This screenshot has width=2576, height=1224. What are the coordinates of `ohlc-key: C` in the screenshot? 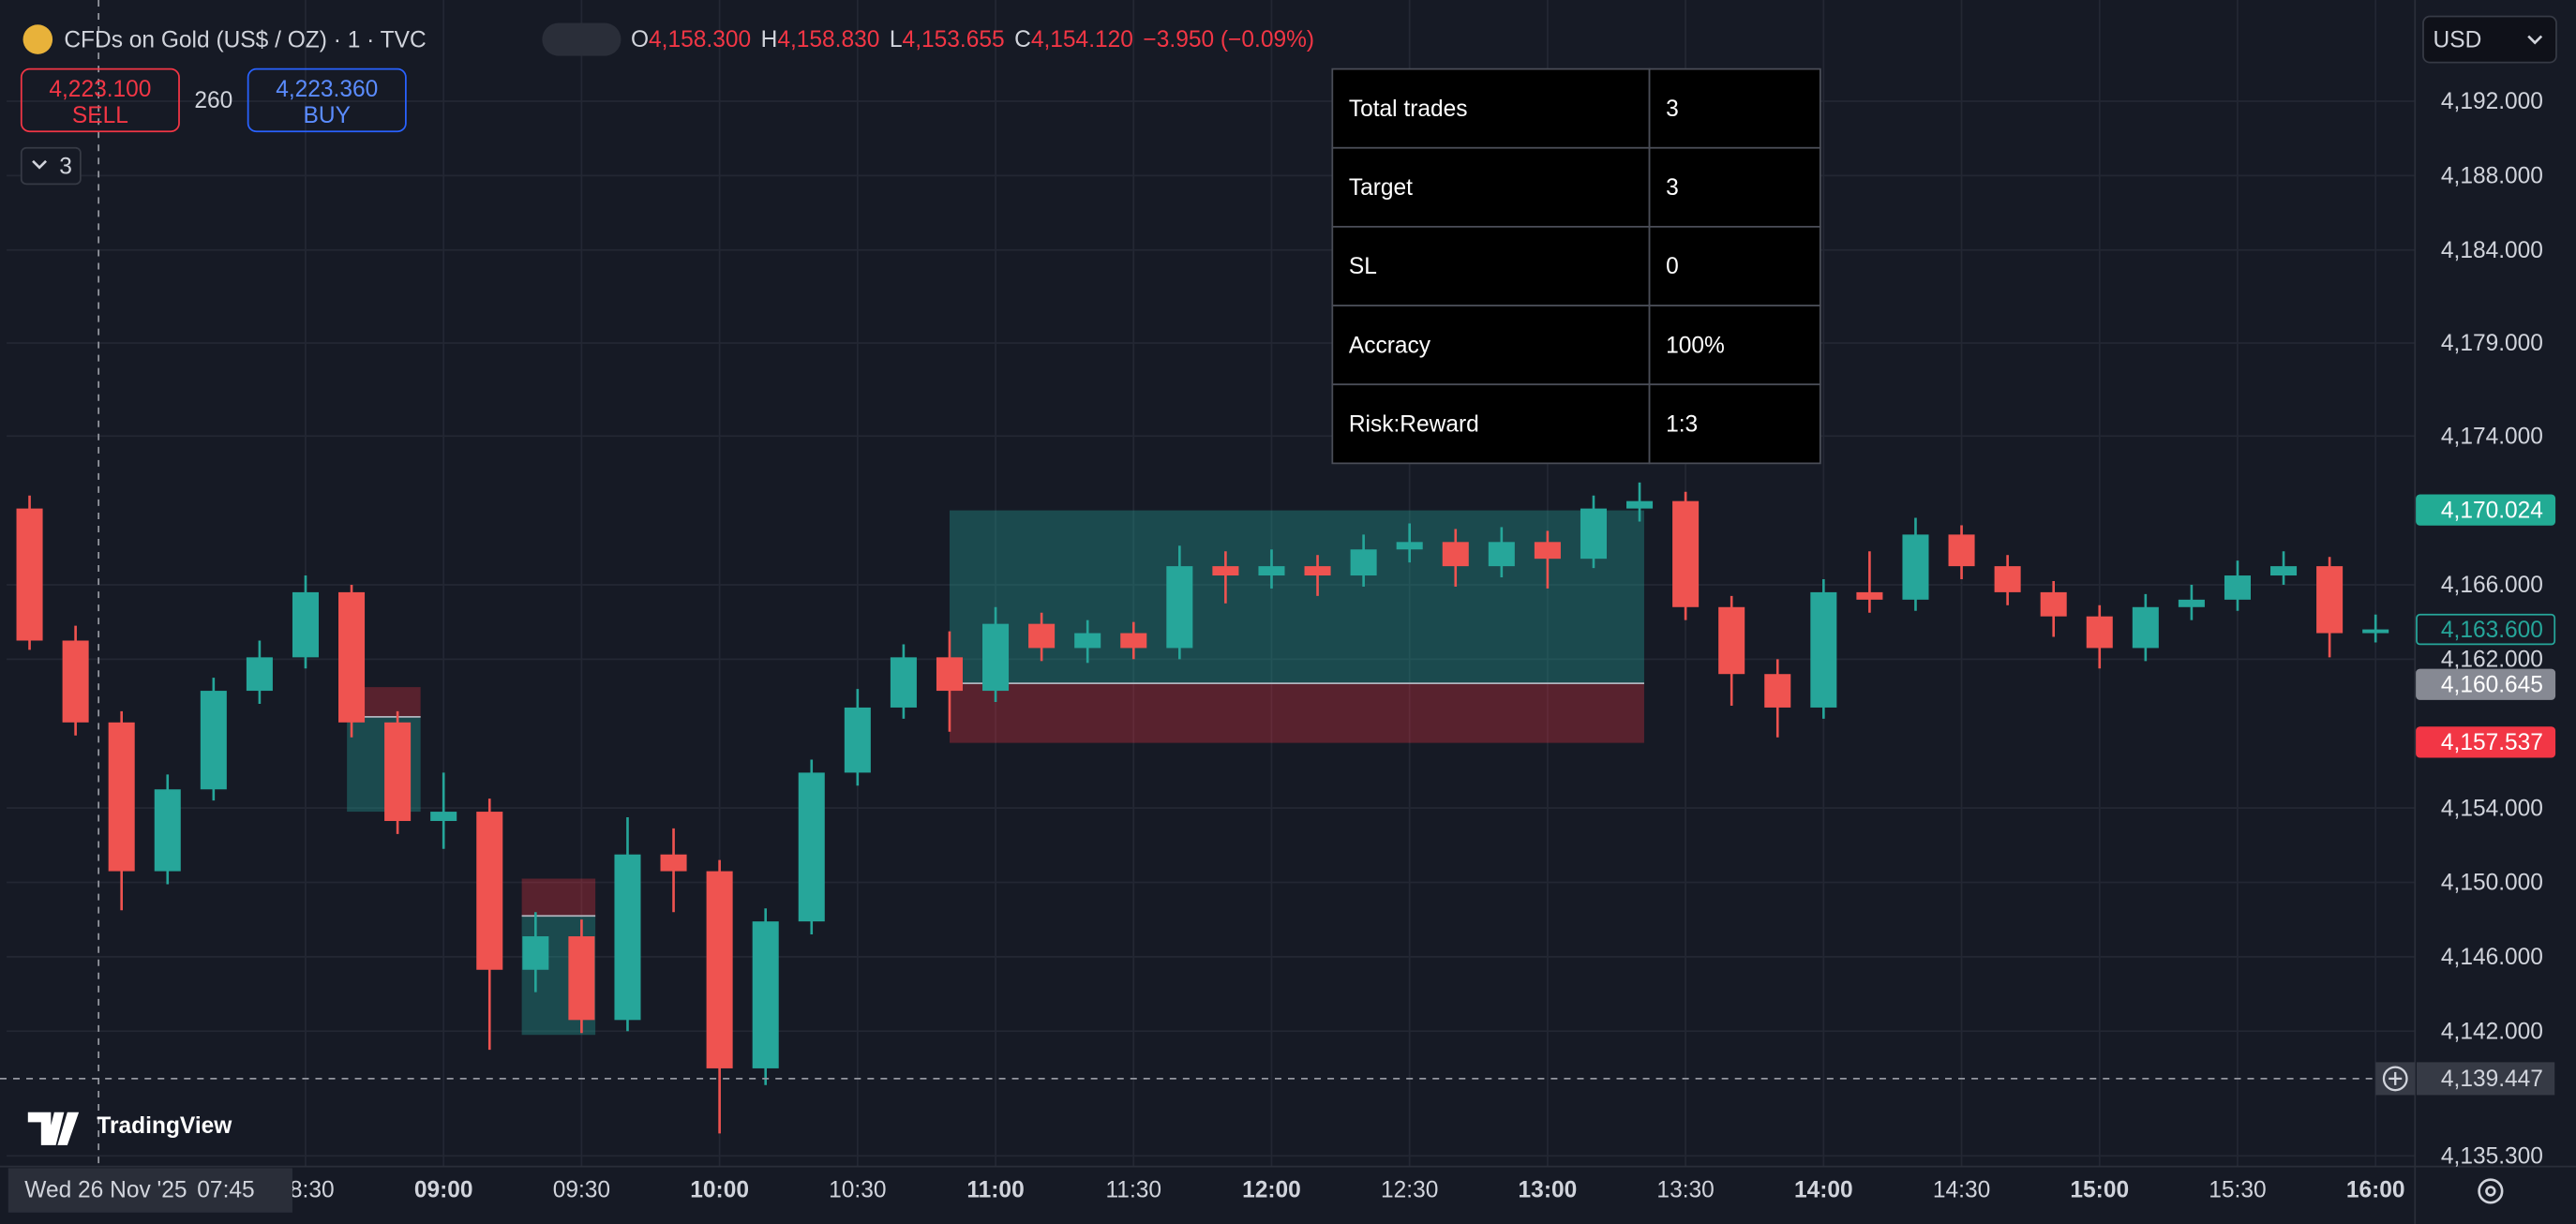 It's located at (1023, 39).